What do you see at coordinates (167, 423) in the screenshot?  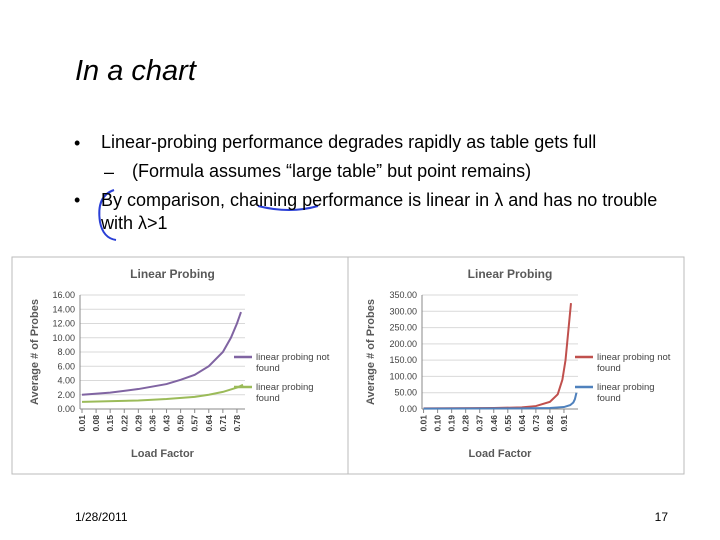 I see `x-tick-label: 0.43` at bounding box center [167, 423].